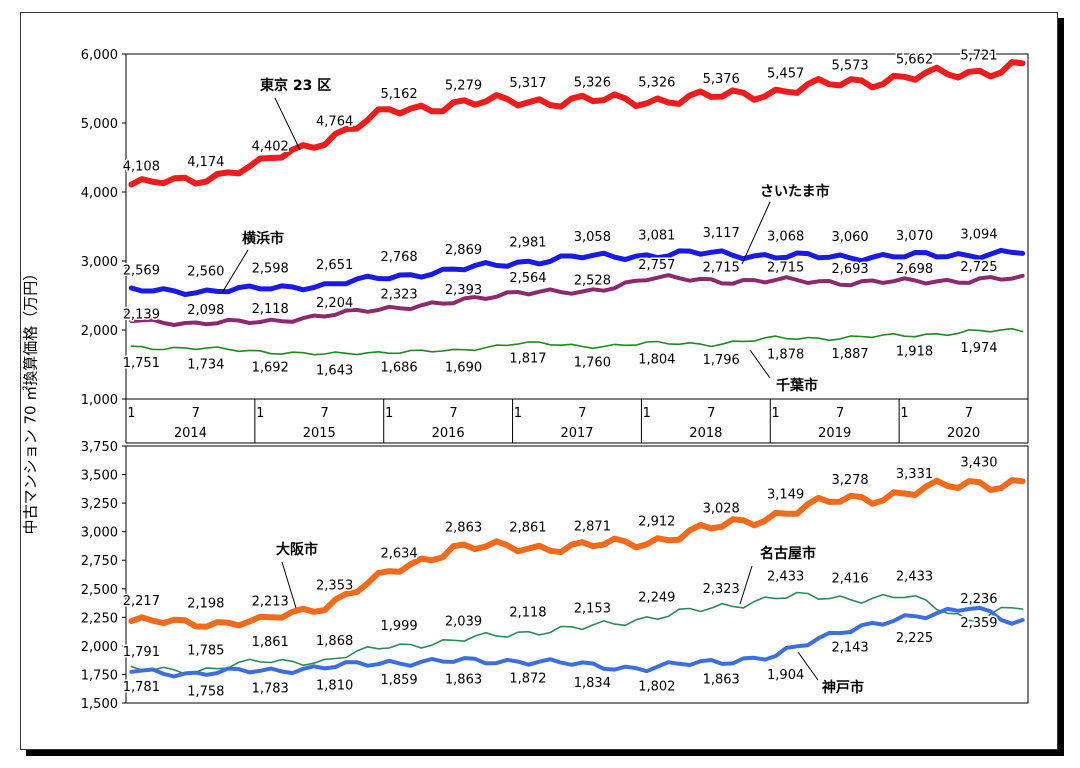 The height and width of the screenshot is (768, 1080). Describe the element at coordinates (448, 433) in the screenshot. I see `year-label: 2016` at that location.